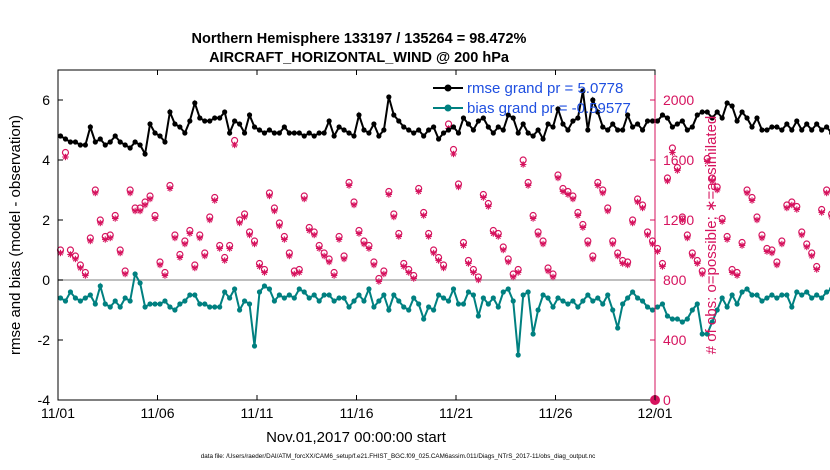  What do you see at coordinates (46, 100) in the screenshot?
I see `y-tick-label: 6` at bounding box center [46, 100].